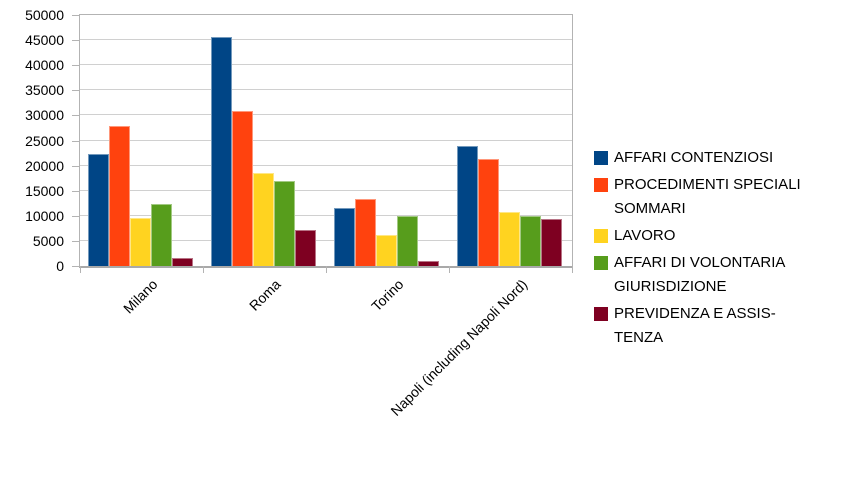 The image size is (865, 494). Describe the element at coordinates (44, 115) in the screenshot. I see `y-axis-label: 30000` at that location.